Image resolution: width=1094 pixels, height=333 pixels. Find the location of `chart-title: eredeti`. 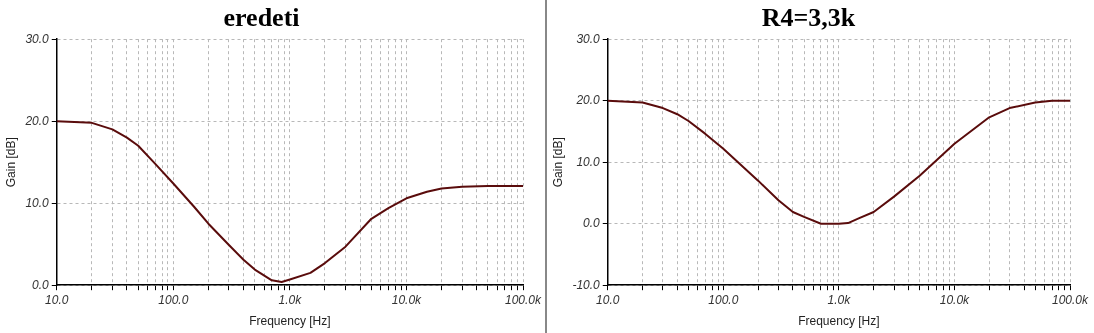

chart-title: eredeti is located at coordinates (261, 18).